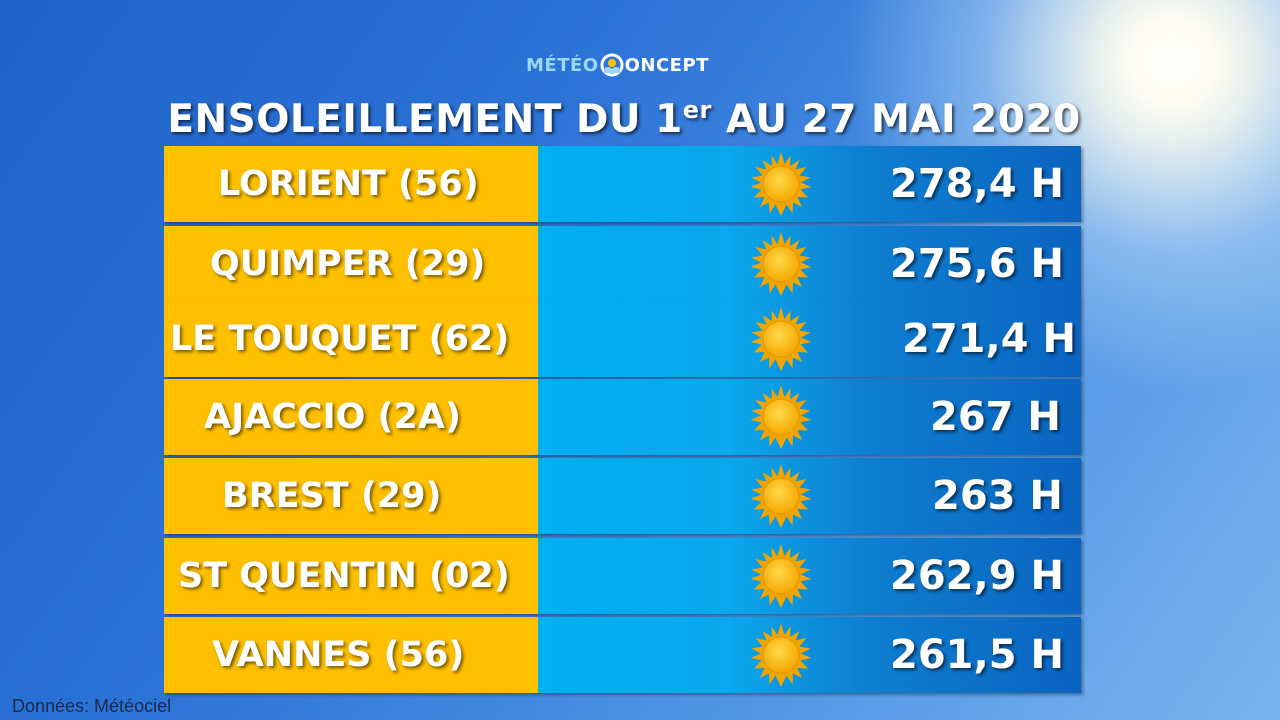 The height and width of the screenshot is (720, 1280). Describe the element at coordinates (340, 339) in the screenshot. I see `city-label: LE TOUQUET (62)` at that location.